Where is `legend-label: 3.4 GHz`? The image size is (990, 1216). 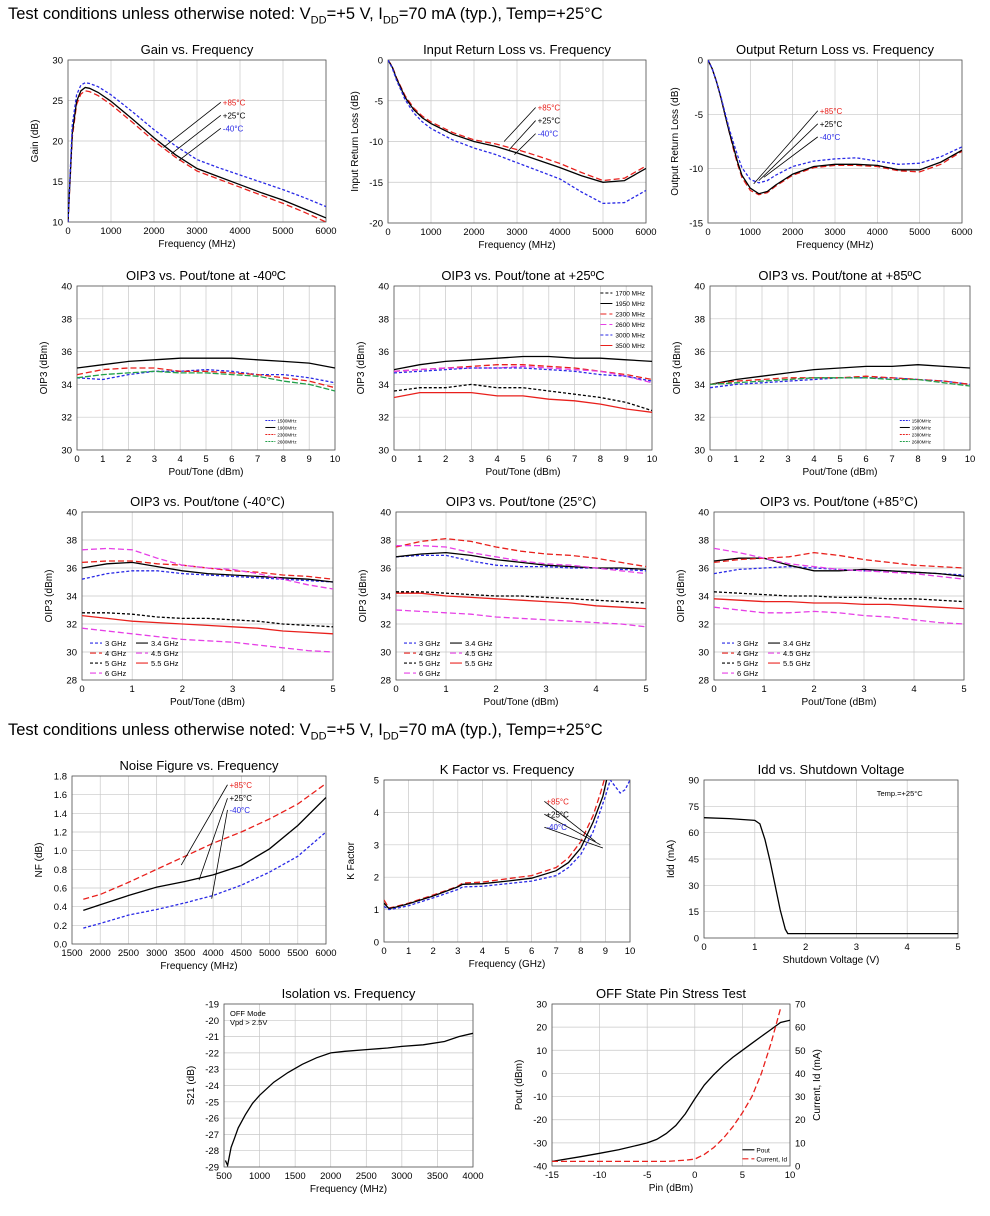 legend-label: 3.4 GHz is located at coordinates (797, 643).